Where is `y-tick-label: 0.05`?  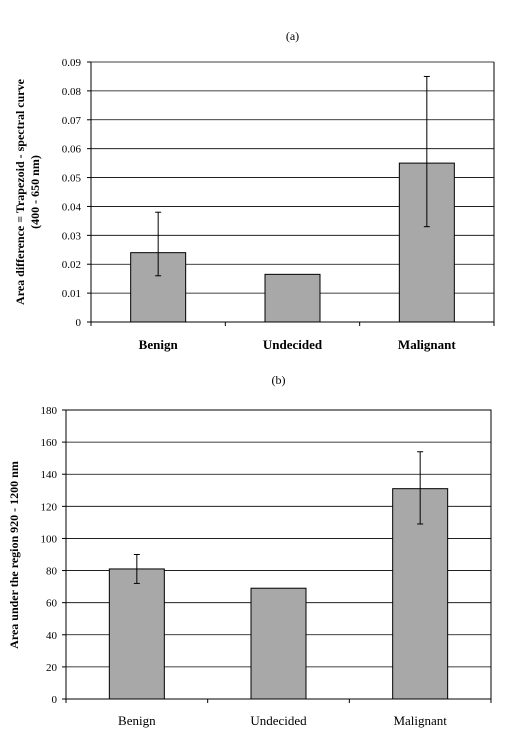 y-tick-label: 0.05 is located at coordinates (72, 179).